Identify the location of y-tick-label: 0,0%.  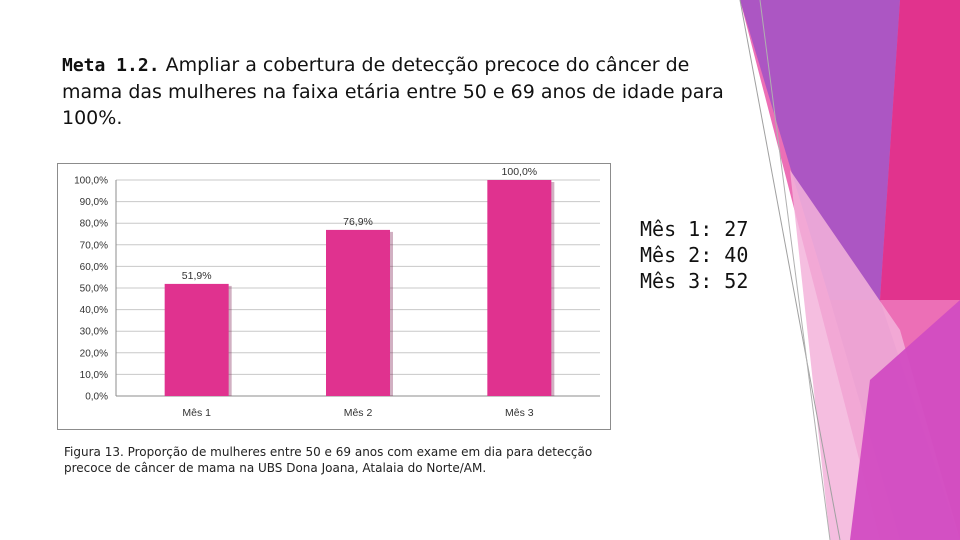
(96, 397).